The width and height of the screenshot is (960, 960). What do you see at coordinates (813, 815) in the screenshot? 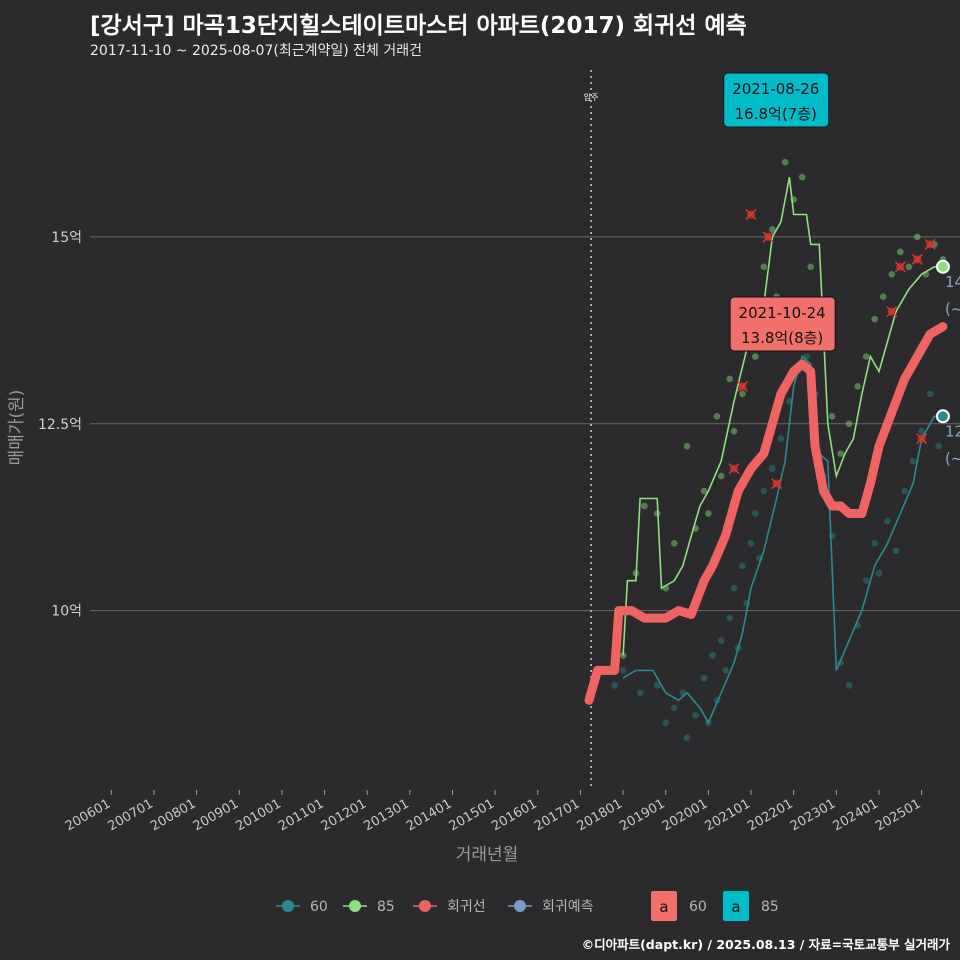
I see `x-tick-label: 202301` at bounding box center [813, 815].